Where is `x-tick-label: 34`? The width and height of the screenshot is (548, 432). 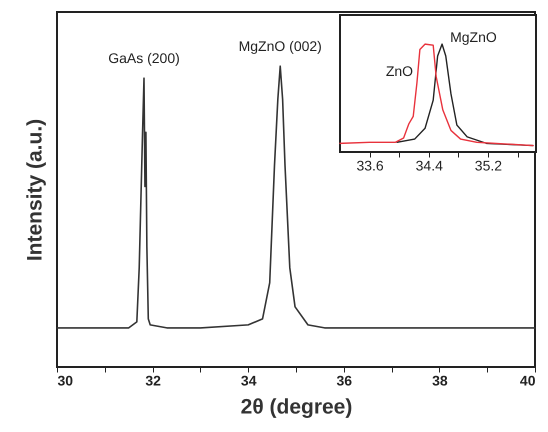 x-tick-label: 34 is located at coordinates (248, 380).